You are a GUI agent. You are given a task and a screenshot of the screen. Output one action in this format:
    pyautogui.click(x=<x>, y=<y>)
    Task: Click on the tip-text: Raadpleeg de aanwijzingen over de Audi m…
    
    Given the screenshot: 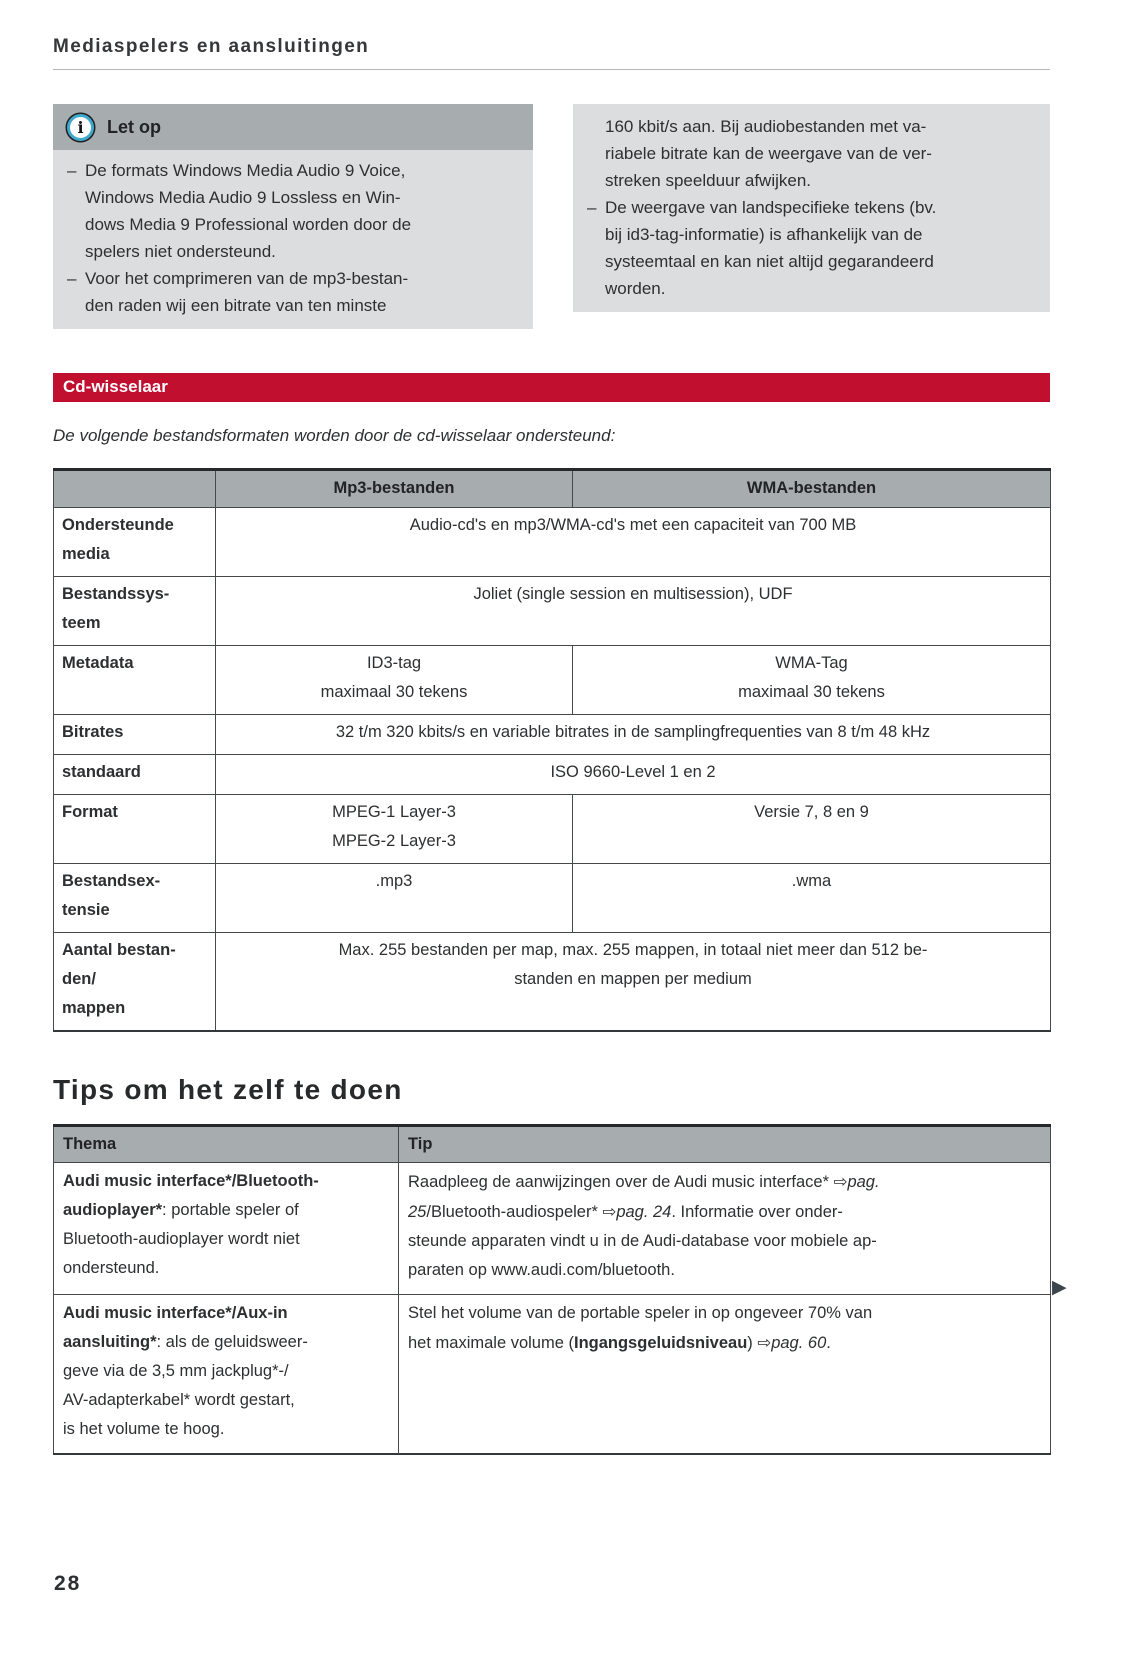 What is the action you would take?
    pyautogui.click(x=621, y=1182)
    